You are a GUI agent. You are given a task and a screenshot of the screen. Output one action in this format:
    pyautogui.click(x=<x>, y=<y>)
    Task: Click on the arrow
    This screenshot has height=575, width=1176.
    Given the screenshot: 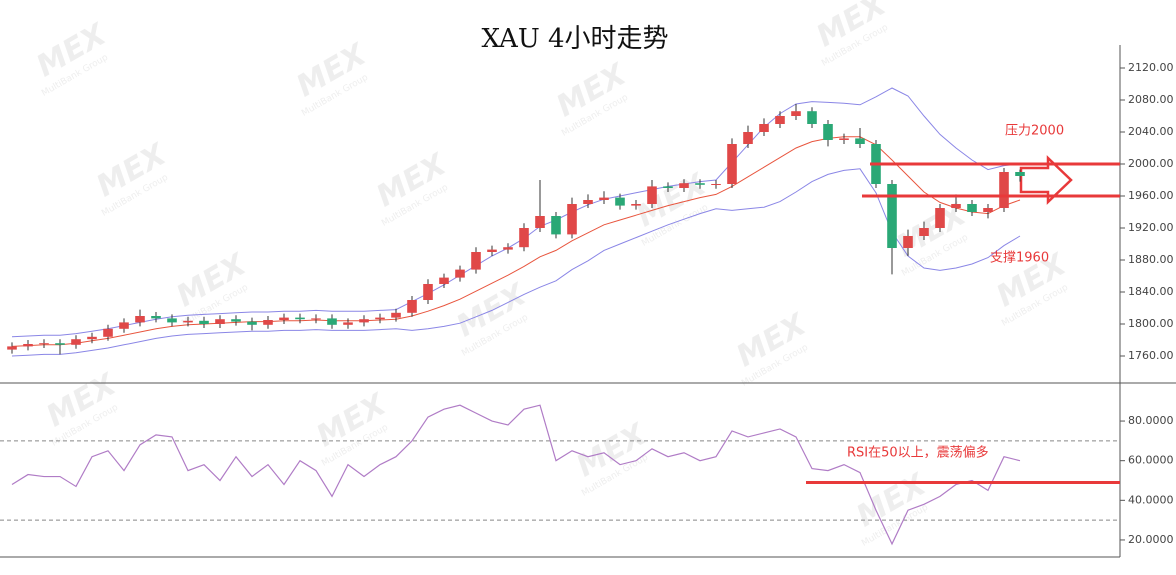 What is the action you would take?
    pyautogui.click(x=1046, y=180)
    